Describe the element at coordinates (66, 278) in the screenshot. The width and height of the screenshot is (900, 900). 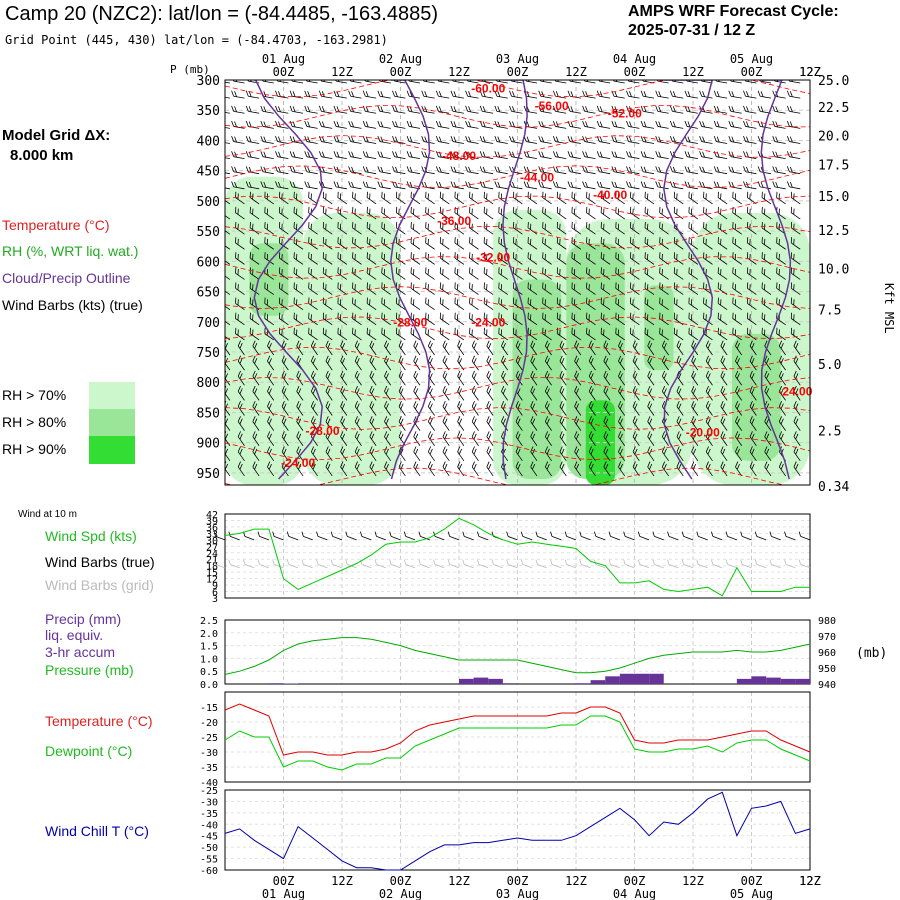
I see `legend-cloud: Cloud/Precip Outline` at that location.